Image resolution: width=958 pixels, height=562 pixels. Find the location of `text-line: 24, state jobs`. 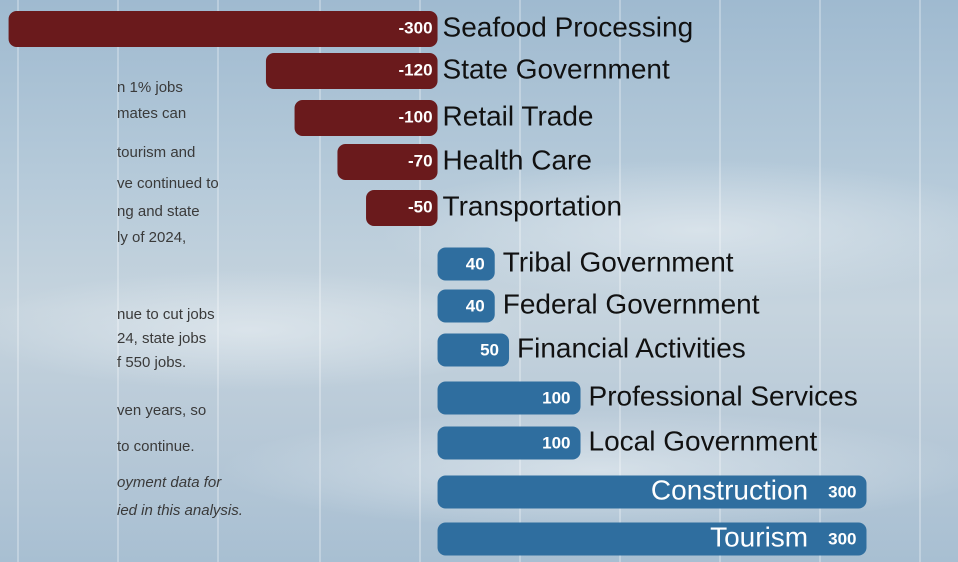

text-line: 24, state jobs is located at coordinates (161, 338).